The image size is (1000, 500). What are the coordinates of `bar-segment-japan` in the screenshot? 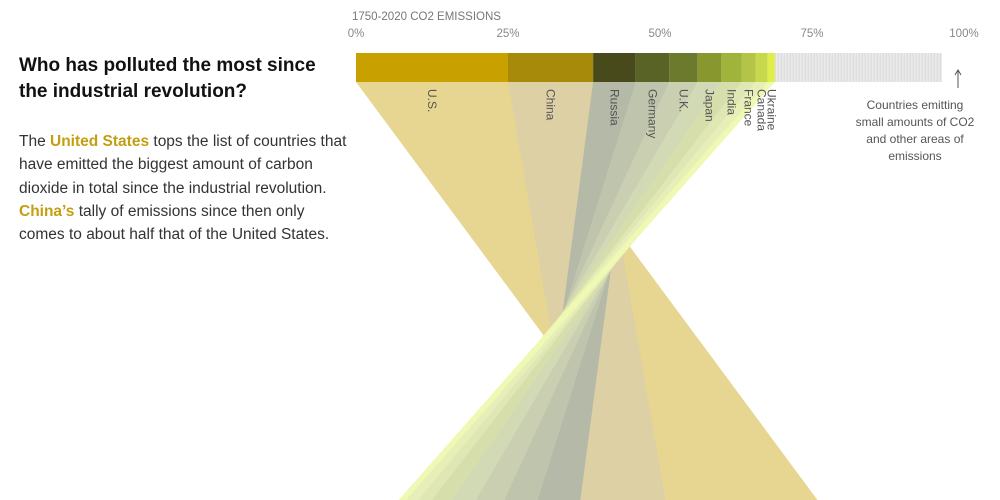 It's located at (709, 67).